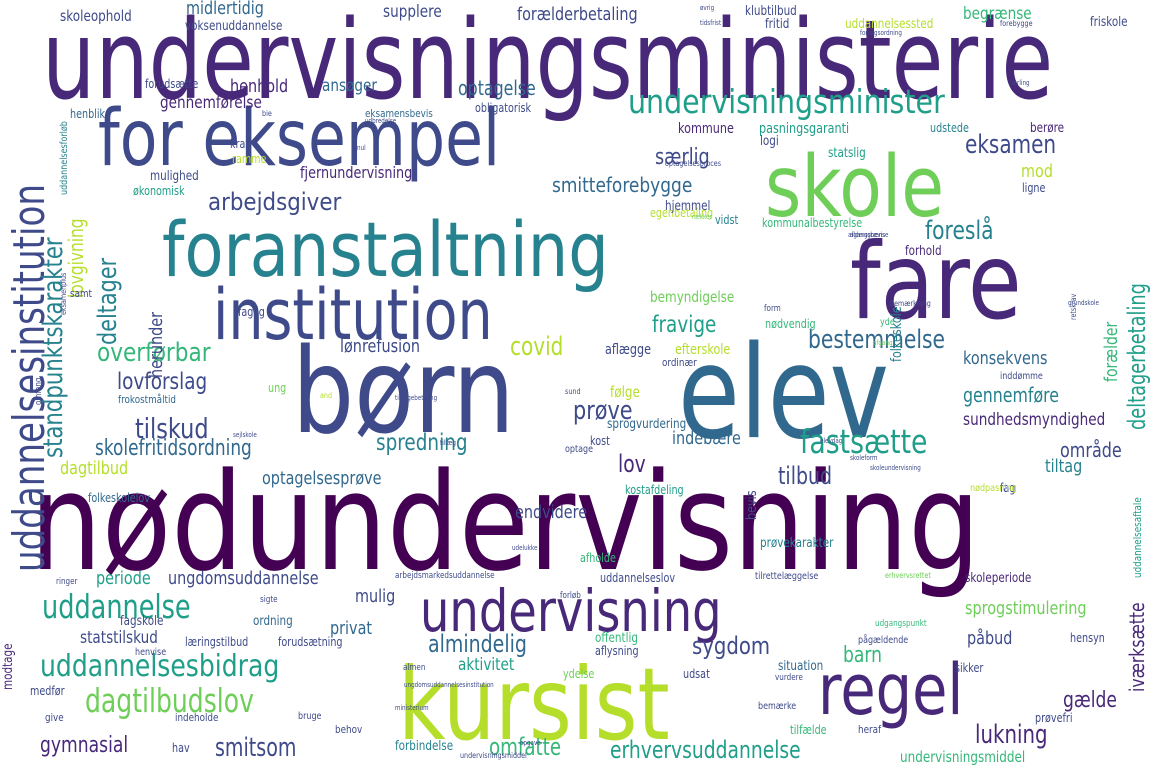 This screenshot has width=1155, height=770. I want to click on word: efterskole, so click(703, 350).